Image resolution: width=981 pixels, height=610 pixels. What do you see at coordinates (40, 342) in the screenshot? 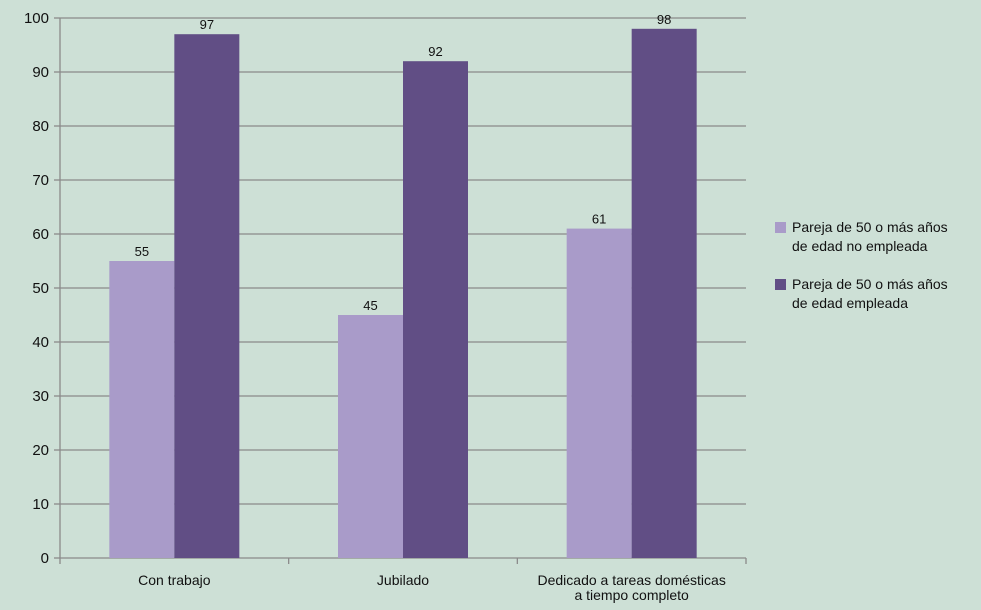
I see `y-tick-label: 40` at bounding box center [40, 342].